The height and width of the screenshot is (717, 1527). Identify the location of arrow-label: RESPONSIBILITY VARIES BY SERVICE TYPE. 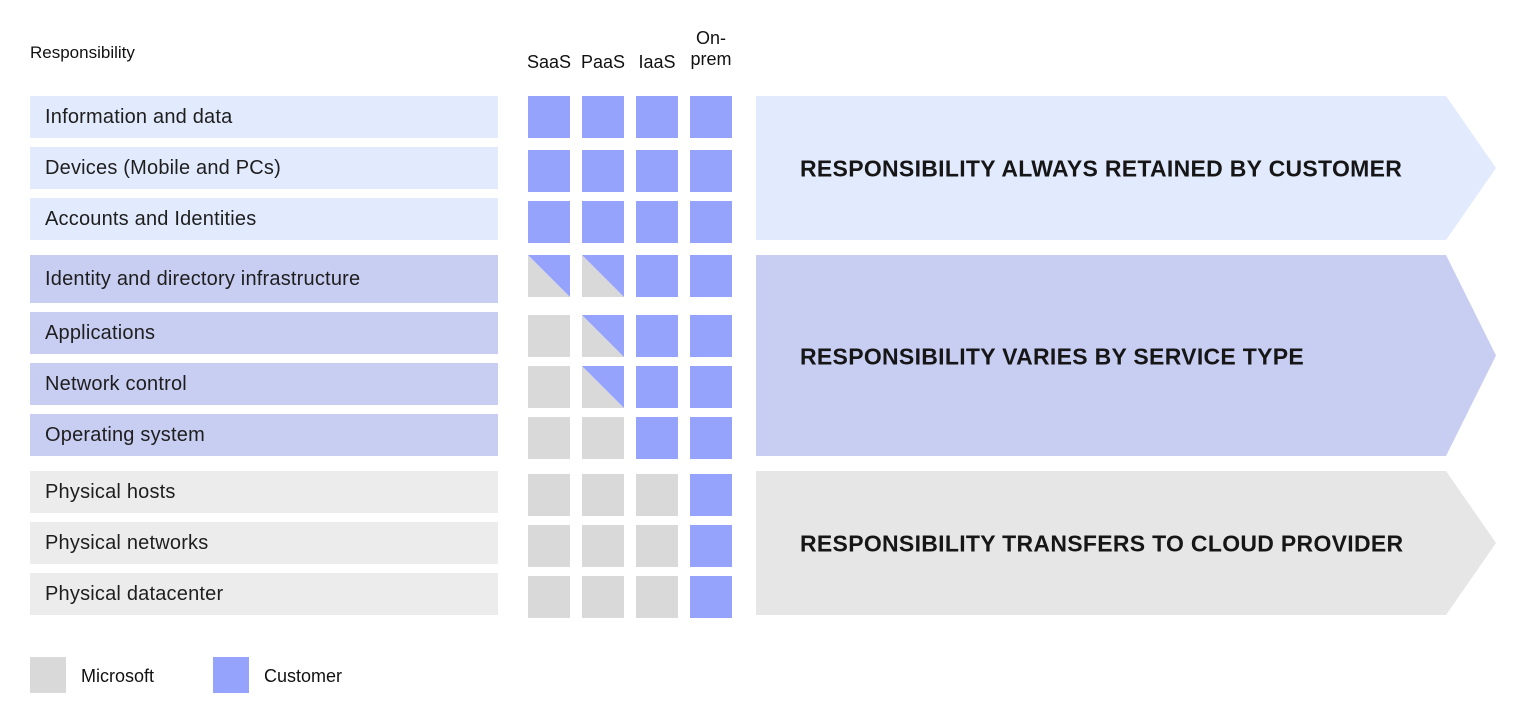
(1052, 356).